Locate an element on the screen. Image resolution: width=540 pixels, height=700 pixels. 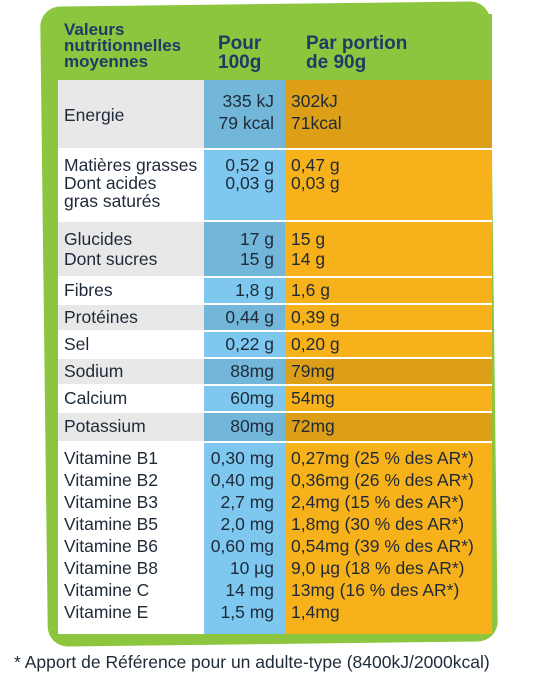
nutrient-label: Glucides is located at coordinates (98, 239).